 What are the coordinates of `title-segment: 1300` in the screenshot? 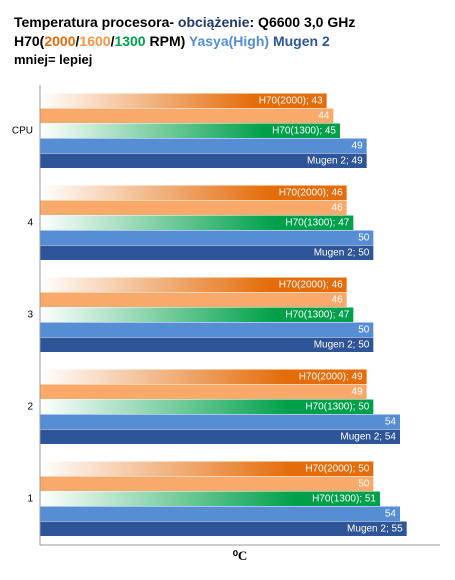 It's located at (129, 41).